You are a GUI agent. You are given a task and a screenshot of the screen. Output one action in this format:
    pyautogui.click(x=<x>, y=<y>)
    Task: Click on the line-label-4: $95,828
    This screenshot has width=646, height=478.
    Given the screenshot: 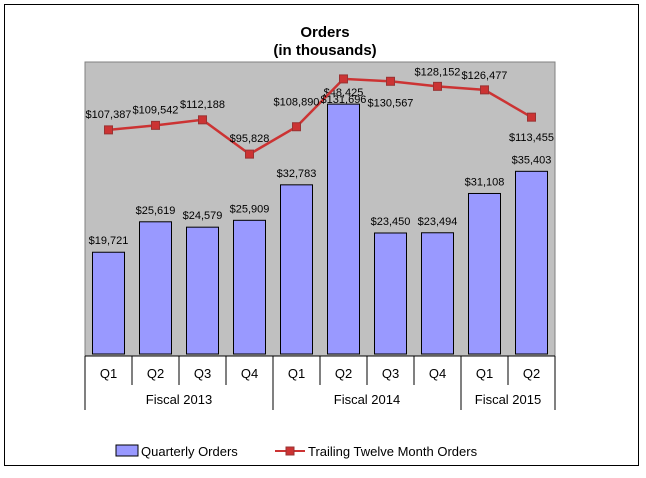 What is the action you would take?
    pyautogui.click(x=250, y=139)
    